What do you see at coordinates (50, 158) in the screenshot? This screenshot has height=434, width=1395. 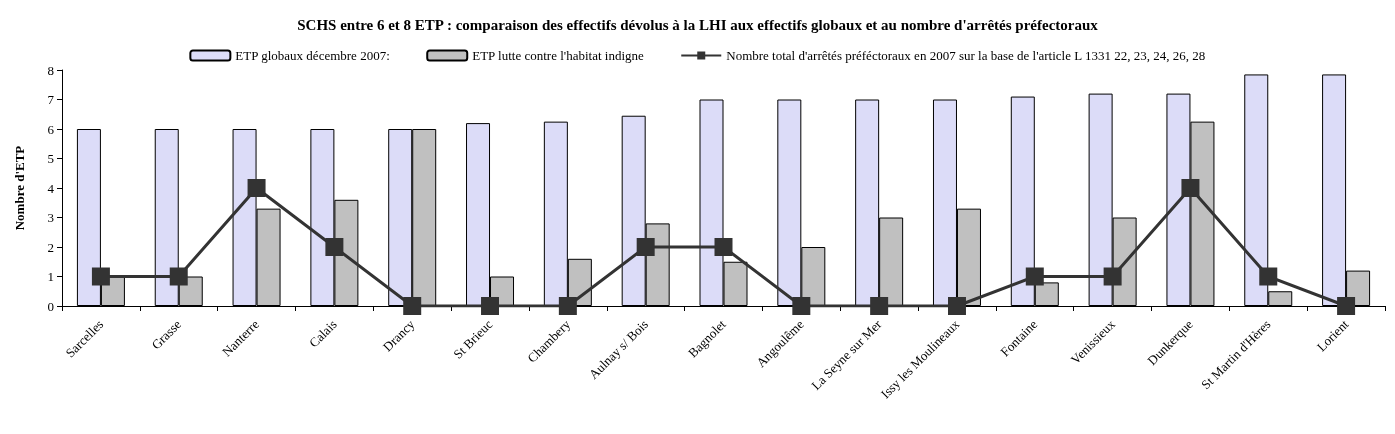 I see `y-tick-label: 5` at bounding box center [50, 158].